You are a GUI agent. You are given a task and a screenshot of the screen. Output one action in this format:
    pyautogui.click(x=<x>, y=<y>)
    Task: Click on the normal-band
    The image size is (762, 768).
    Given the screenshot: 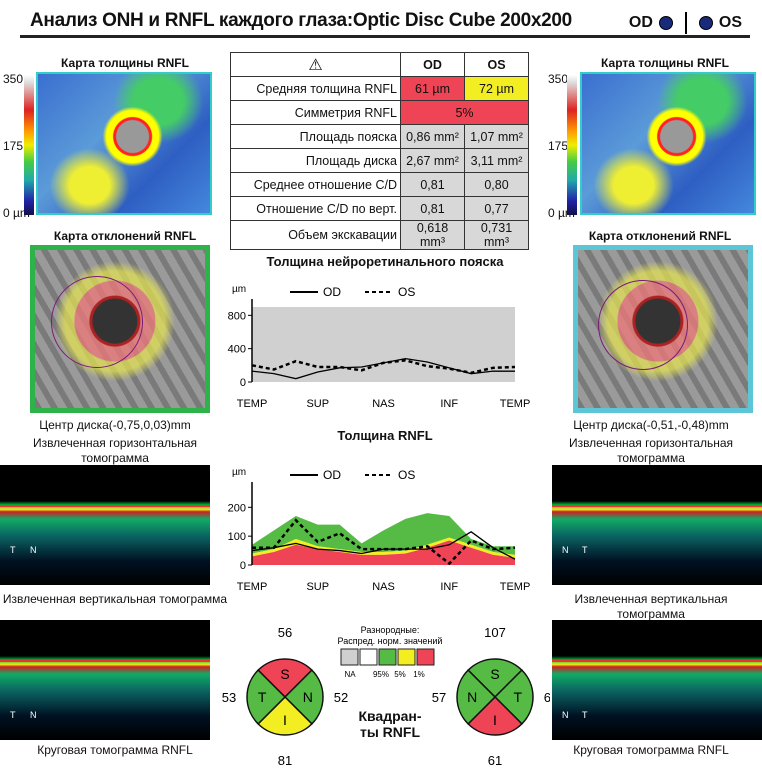 What is the action you would take?
    pyautogui.click(x=383, y=534)
    